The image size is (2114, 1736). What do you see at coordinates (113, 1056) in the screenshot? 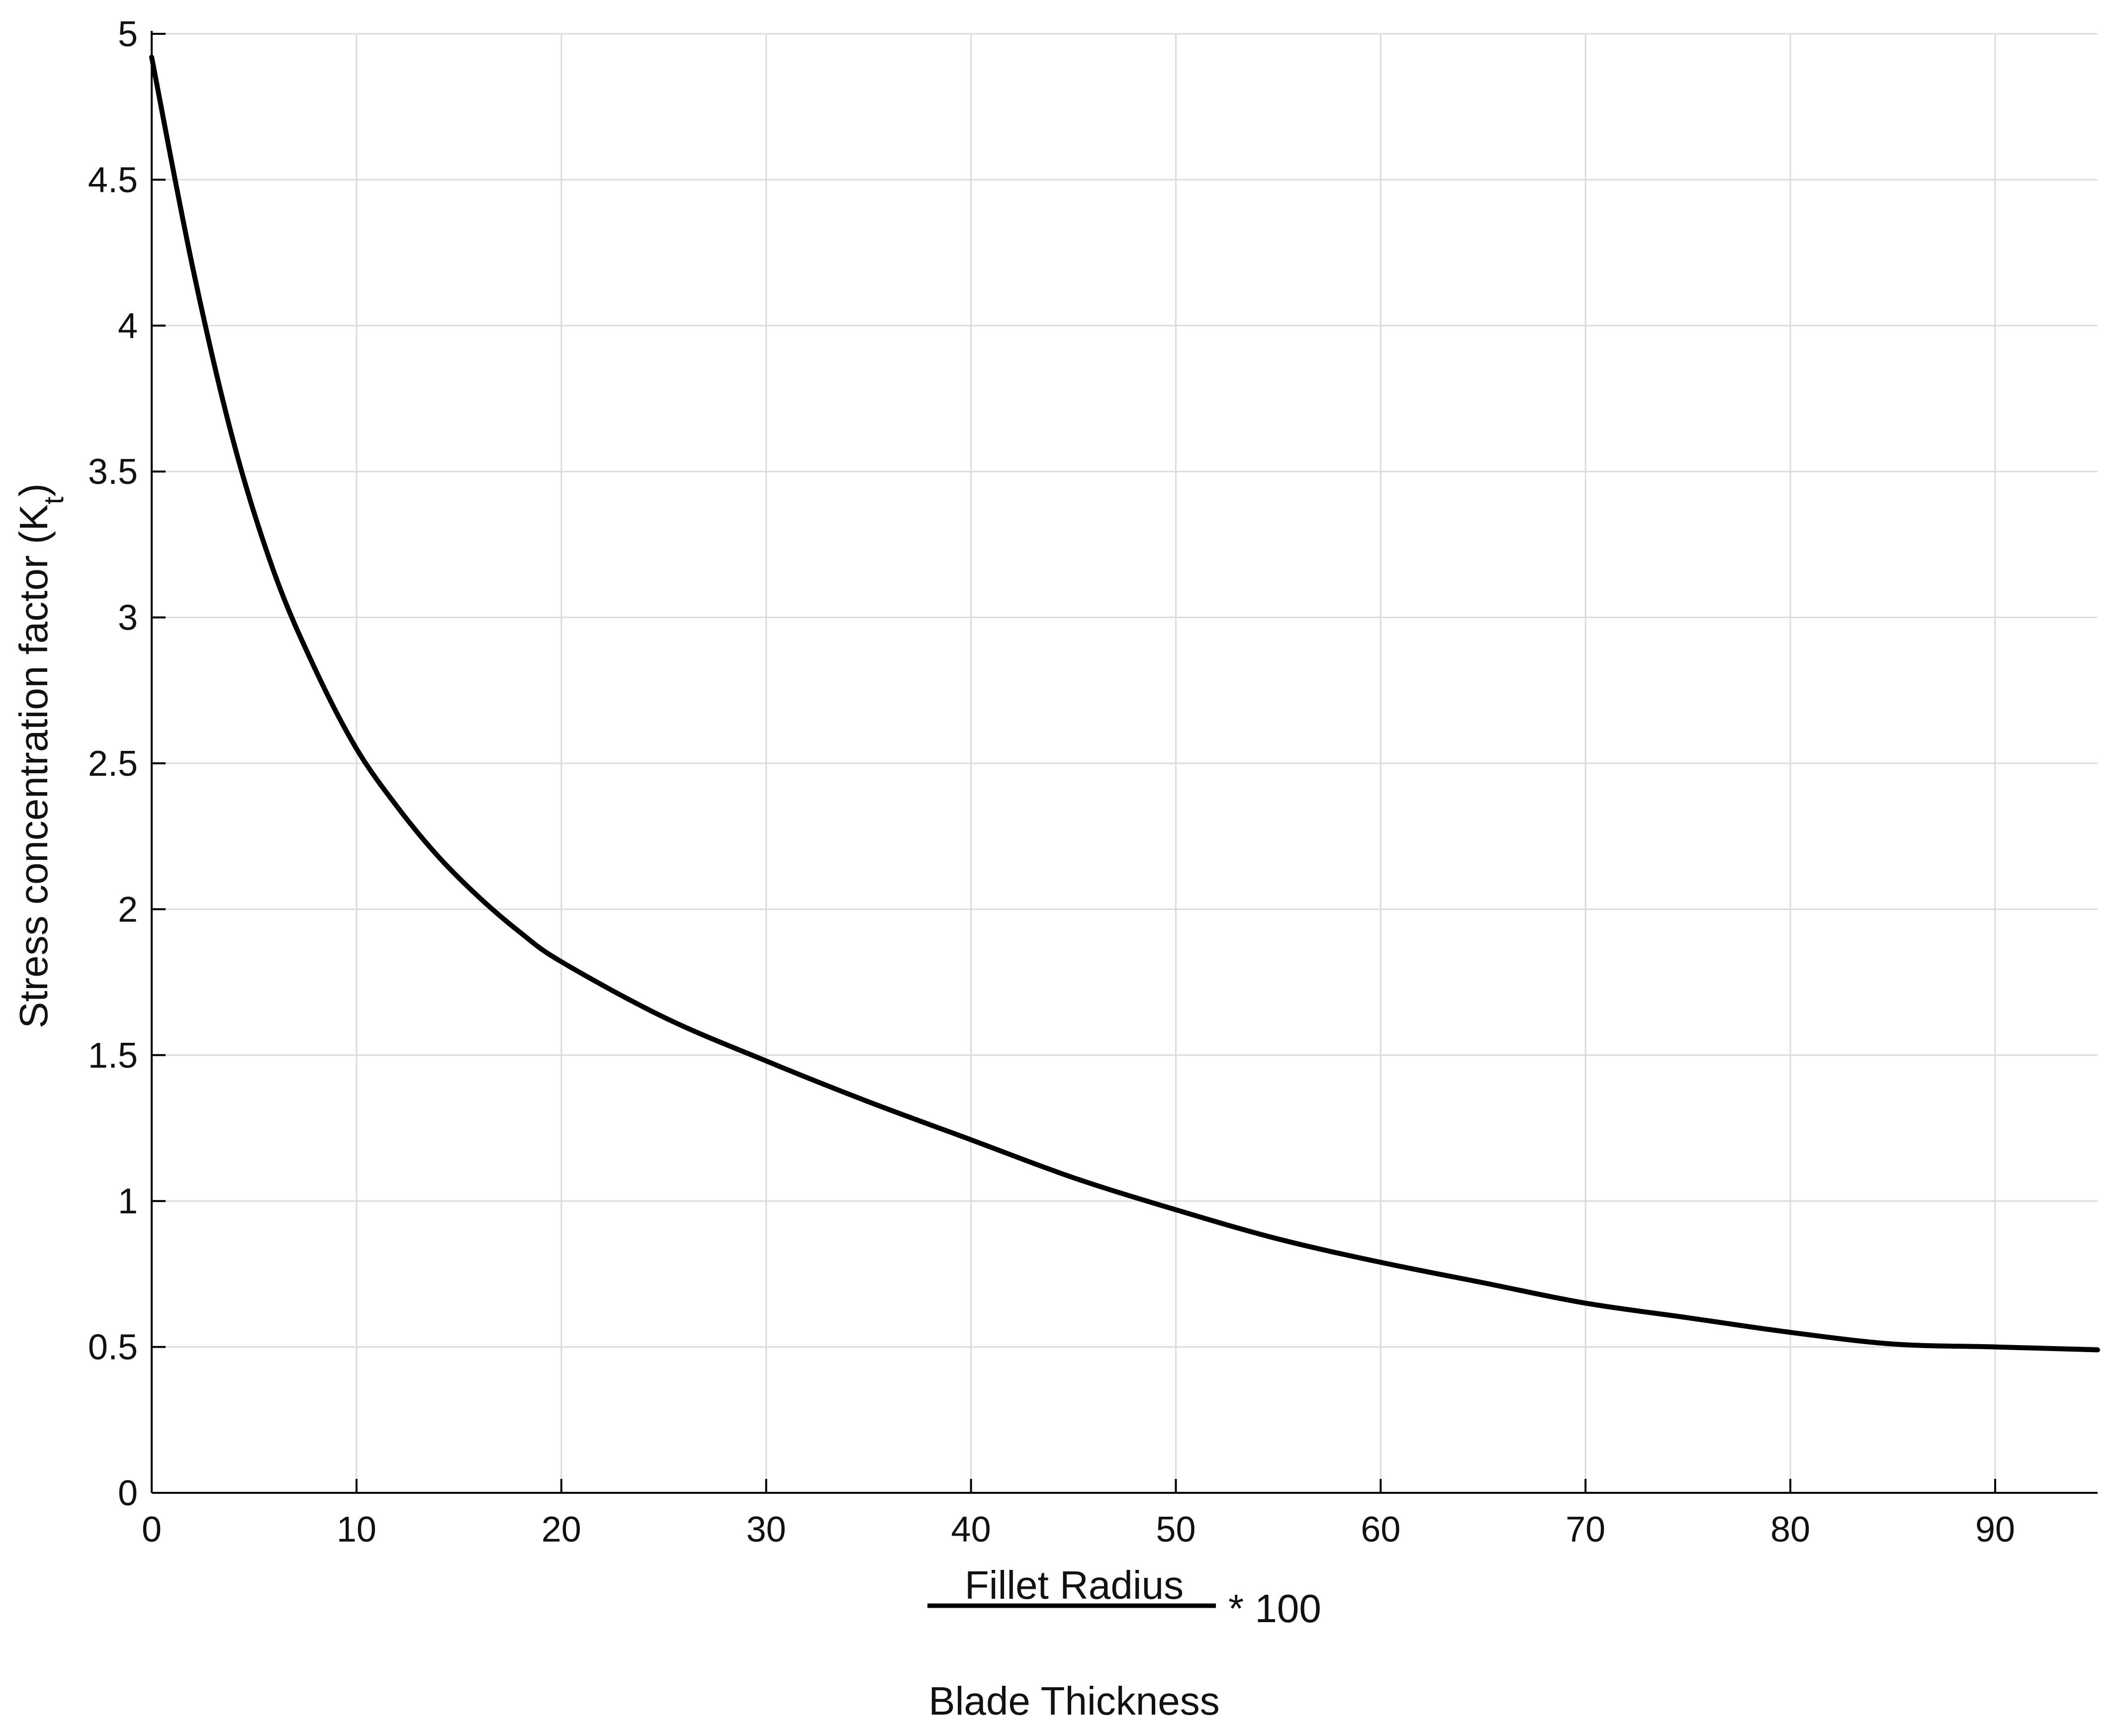
I see `y-tick-label-1.5: 1.5` at bounding box center [113, 1056].